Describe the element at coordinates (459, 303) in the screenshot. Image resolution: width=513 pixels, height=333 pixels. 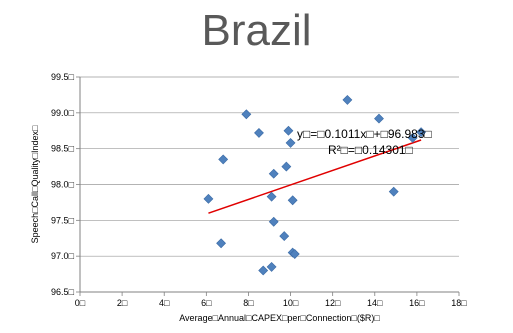
I see `x-tick-label: 18□` at that location.